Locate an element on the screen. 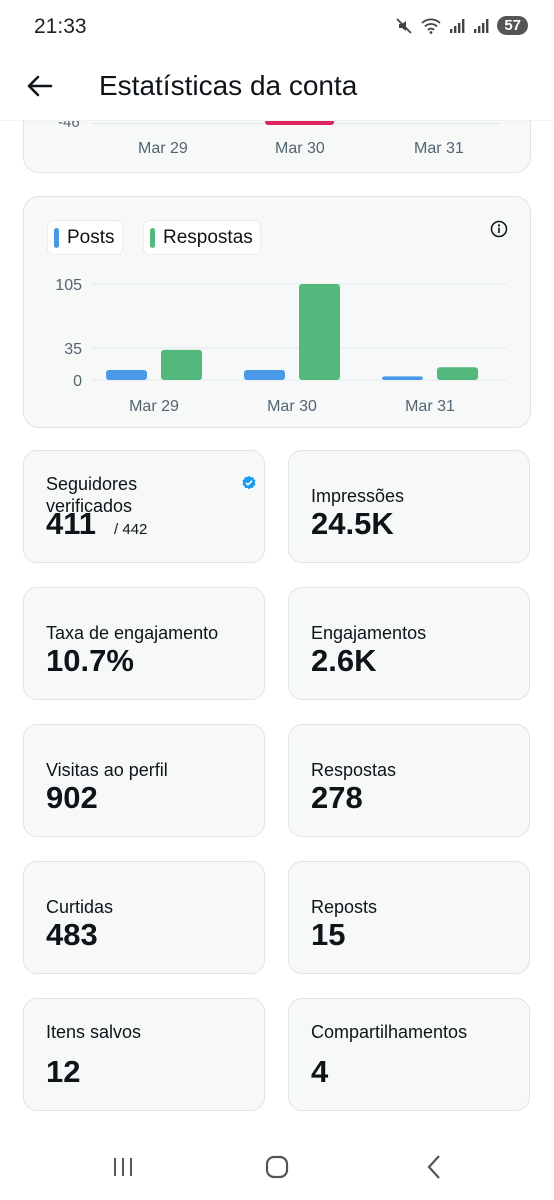 The width and height of the screenshot is (554, 1200). stat-card-seguidores-verificados: Seguidores verificados 411 / 442 is located at coordinates (144, 506).